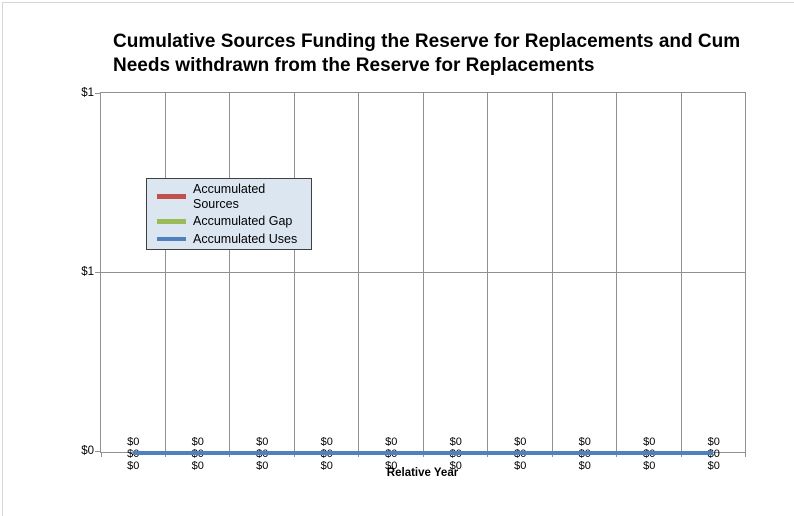  I want to click on h-gridline, so click(423, 272).